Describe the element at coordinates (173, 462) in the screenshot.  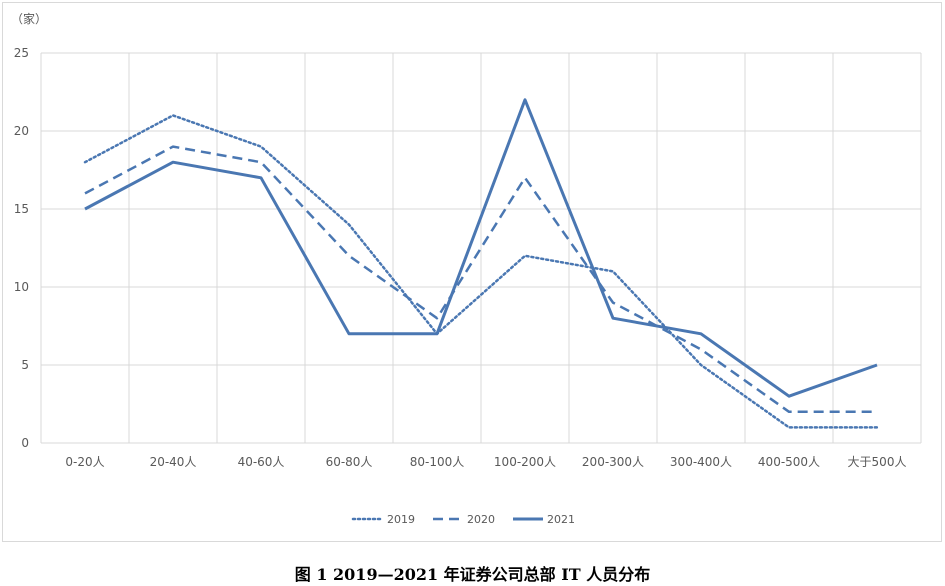
I see `x-tick-label: 20-40人` at that location.